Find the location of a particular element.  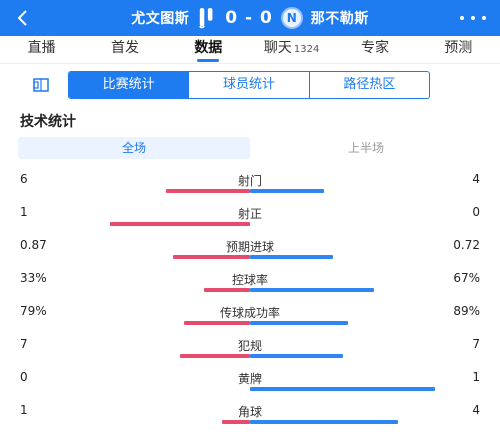

away-stat-value: 67% is located at coordinates (466, 278).